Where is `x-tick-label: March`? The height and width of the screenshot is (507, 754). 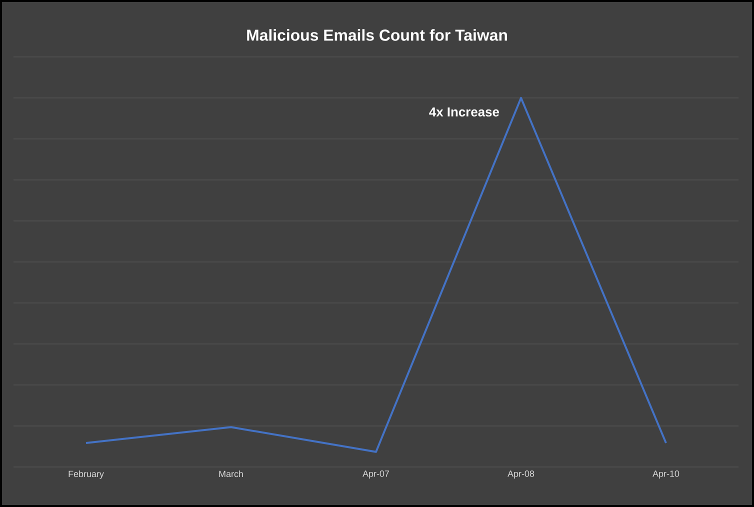 x-tick-label: March is located at coordinates (231, 474).